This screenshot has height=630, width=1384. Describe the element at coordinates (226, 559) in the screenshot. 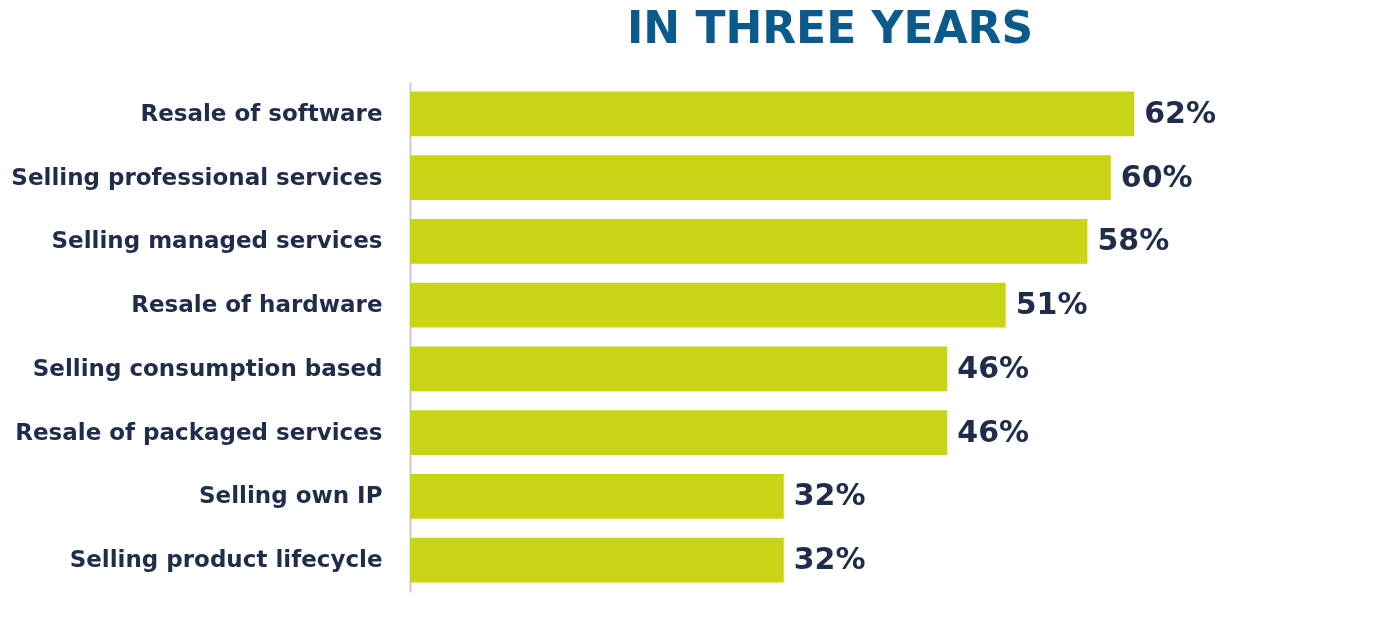

I see `y-tick-label: Selling product lifecycle` at that location.